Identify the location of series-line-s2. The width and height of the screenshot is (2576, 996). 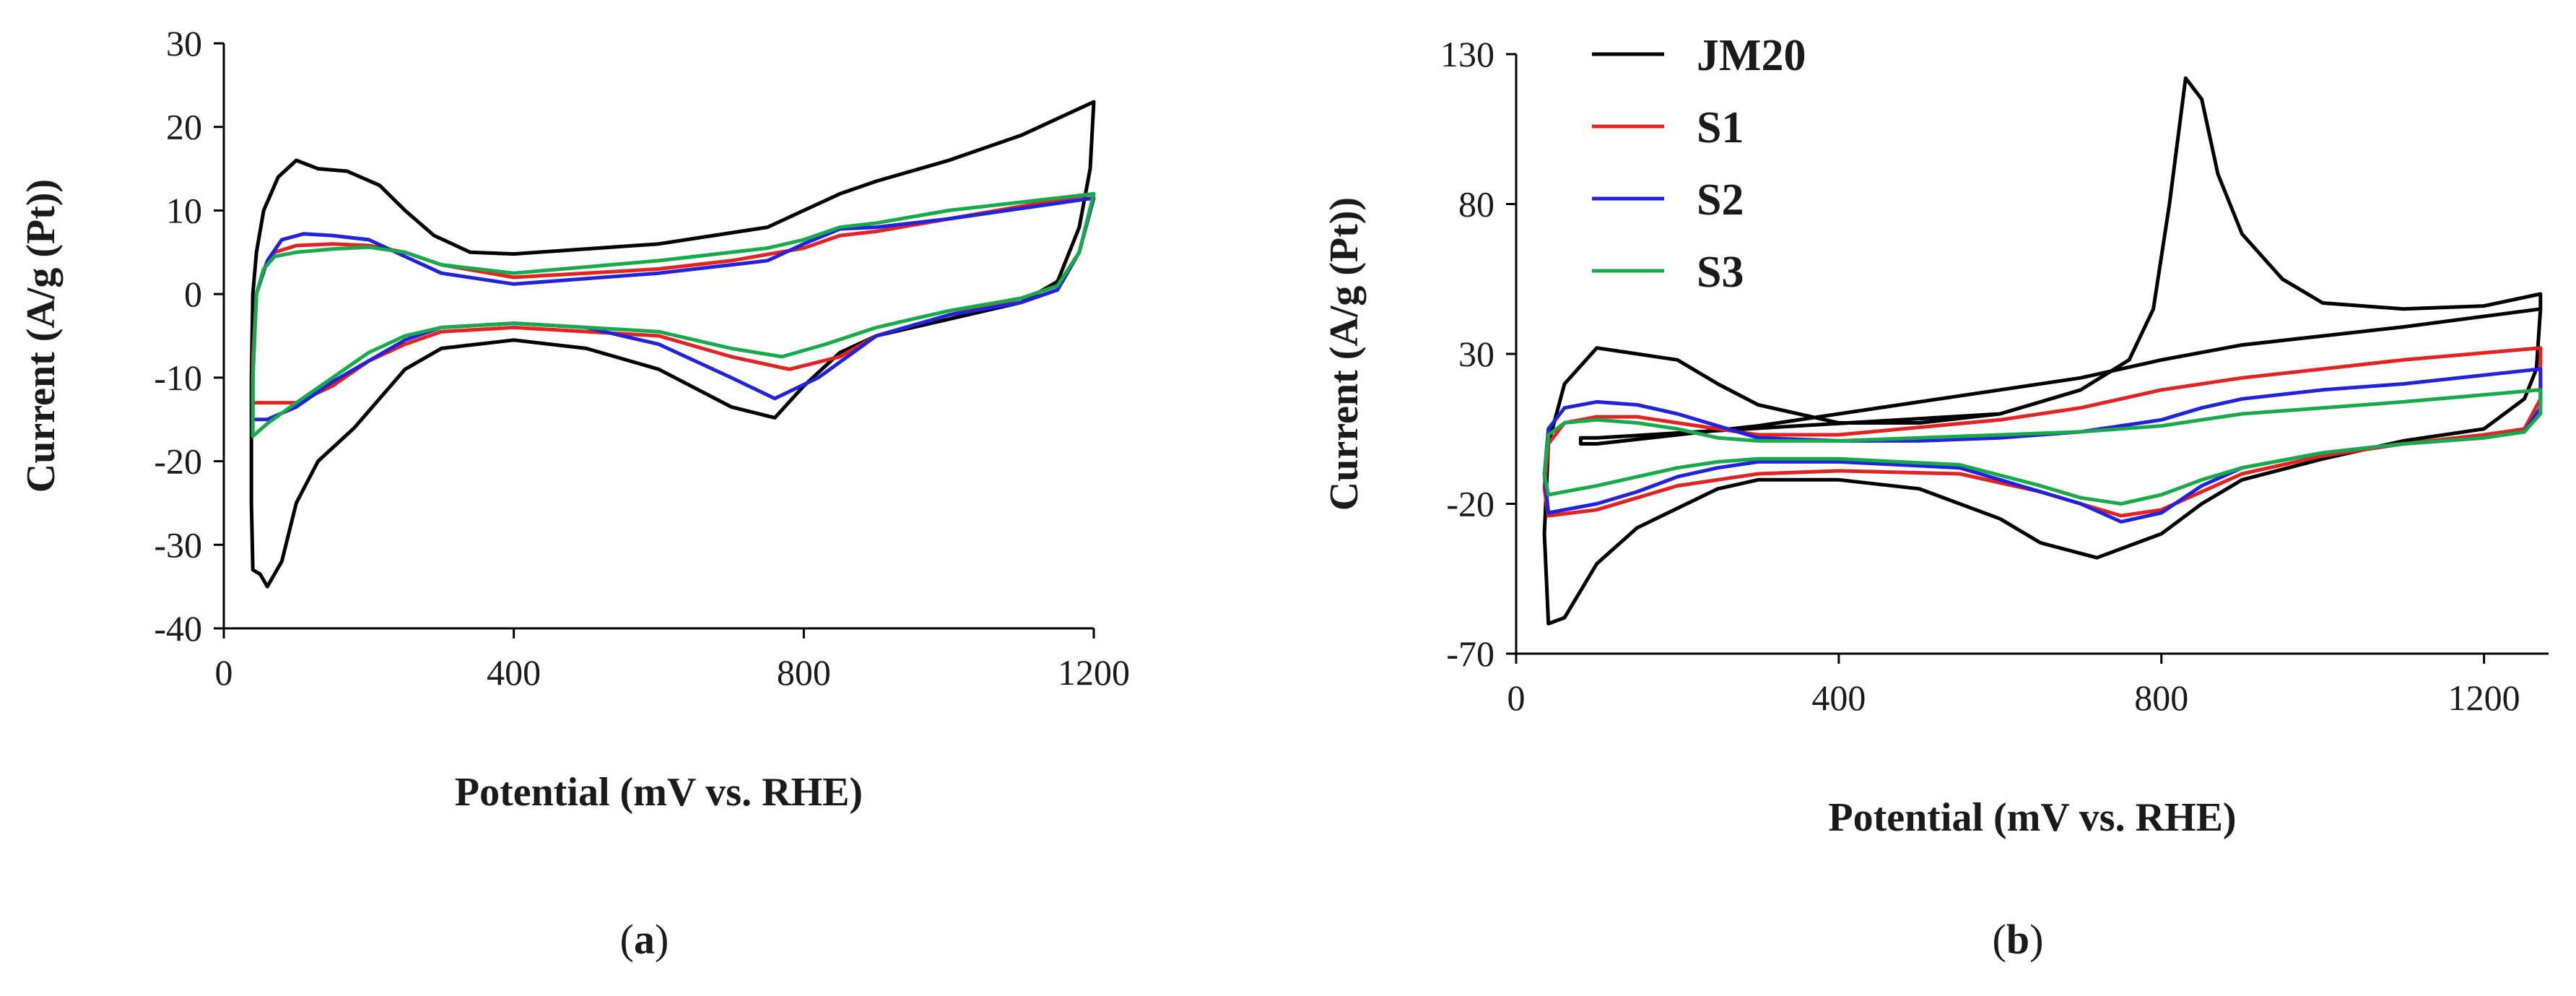
(673, 309).